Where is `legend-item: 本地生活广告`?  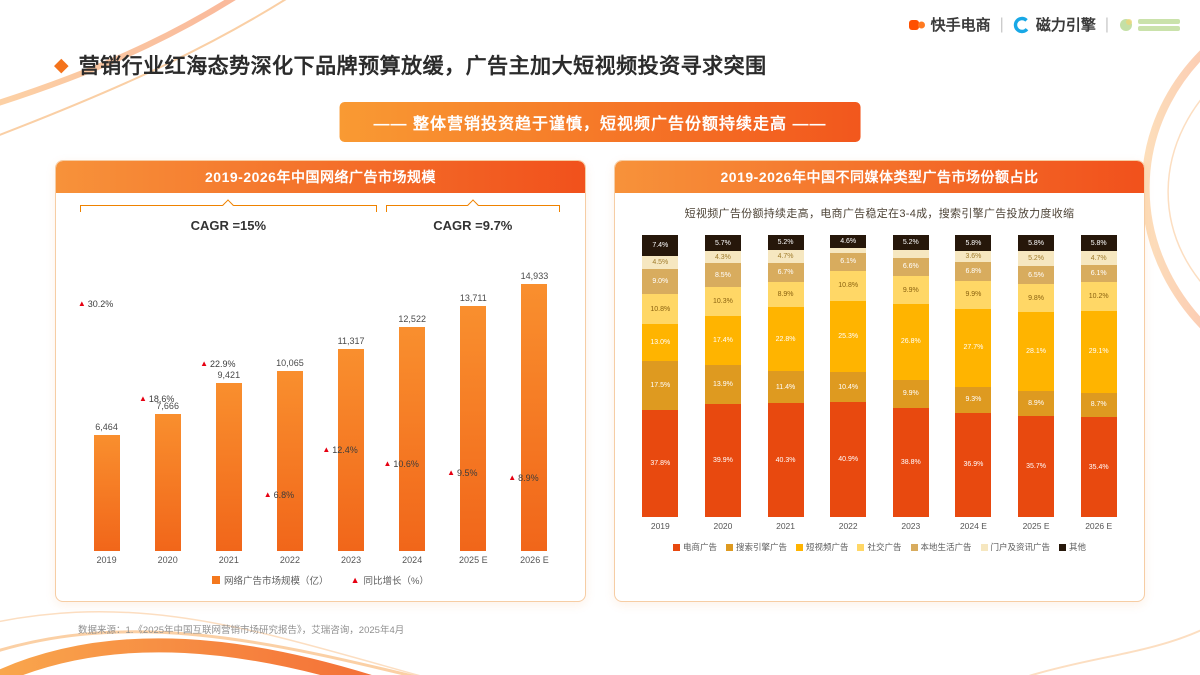
legend-item: 本地生活广告 is located at coordinates (941, 547).